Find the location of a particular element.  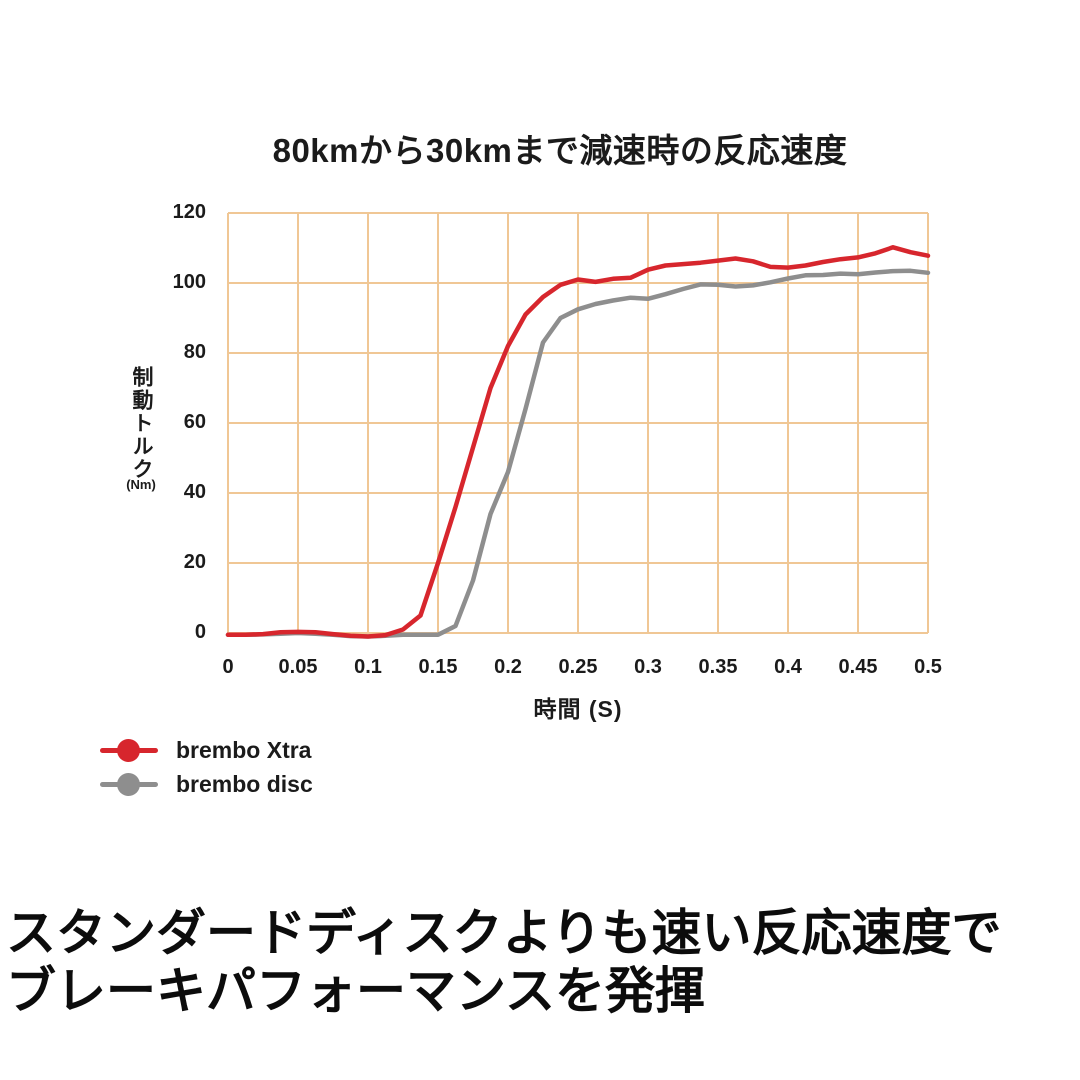

x-tick-label: 0.15 is located at coordinates (438, 667).